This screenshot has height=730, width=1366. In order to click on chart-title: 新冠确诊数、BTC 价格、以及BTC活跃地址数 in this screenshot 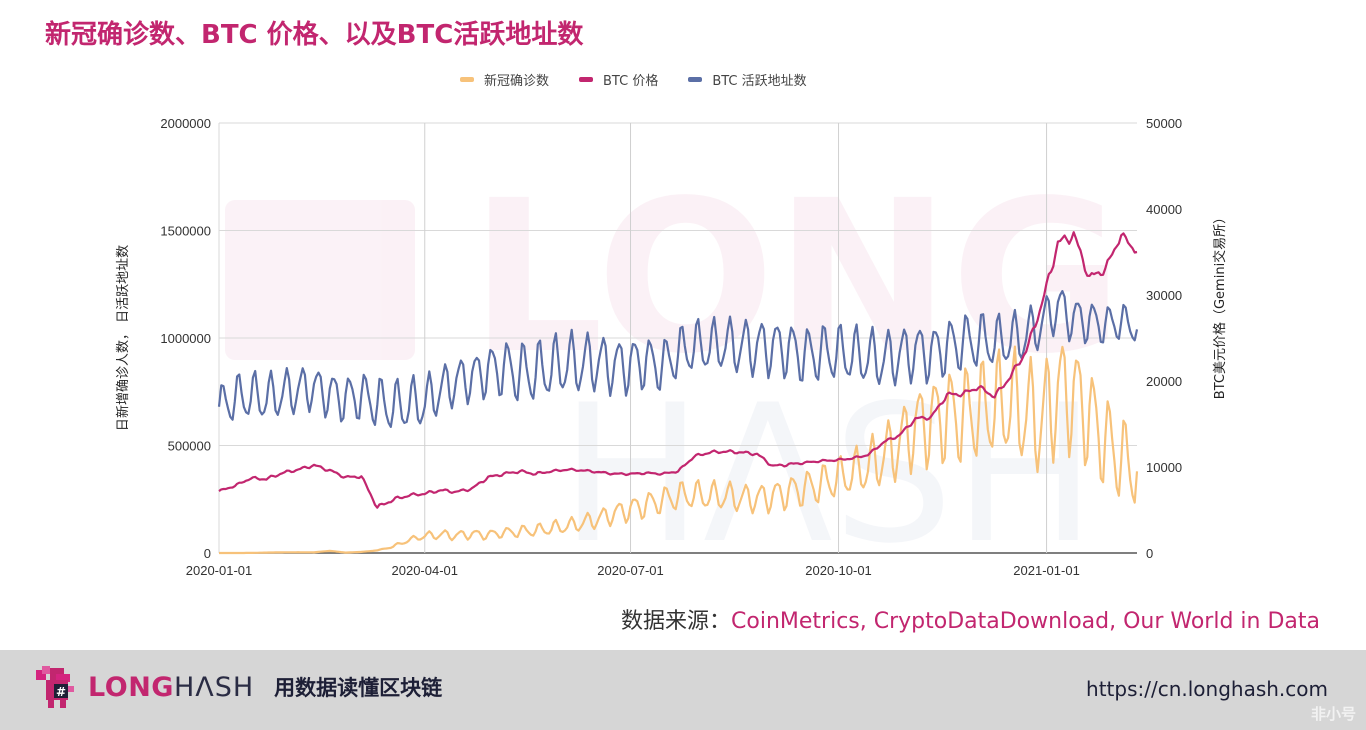, I will do `click(314, 35)`.